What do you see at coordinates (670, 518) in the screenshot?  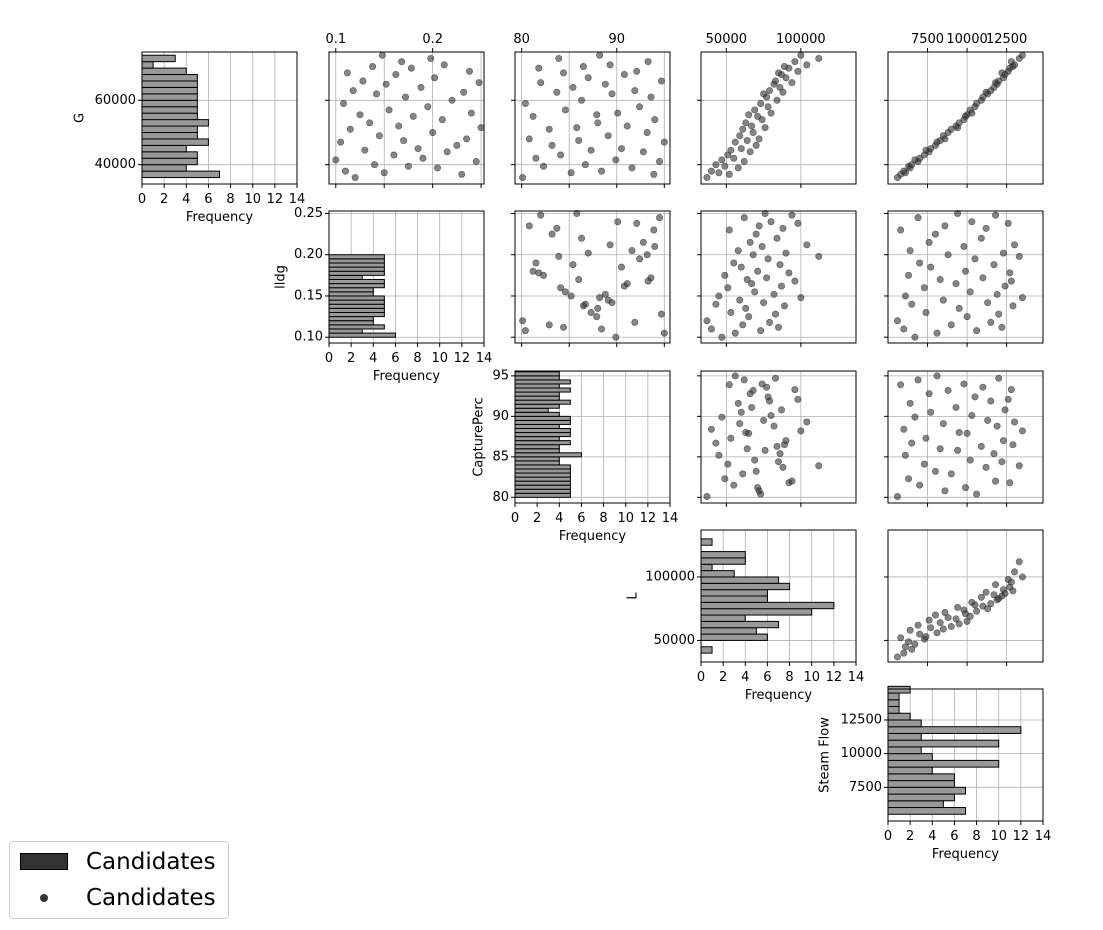 I see `x-tick-label: 14` at bounding box center [670, 518].